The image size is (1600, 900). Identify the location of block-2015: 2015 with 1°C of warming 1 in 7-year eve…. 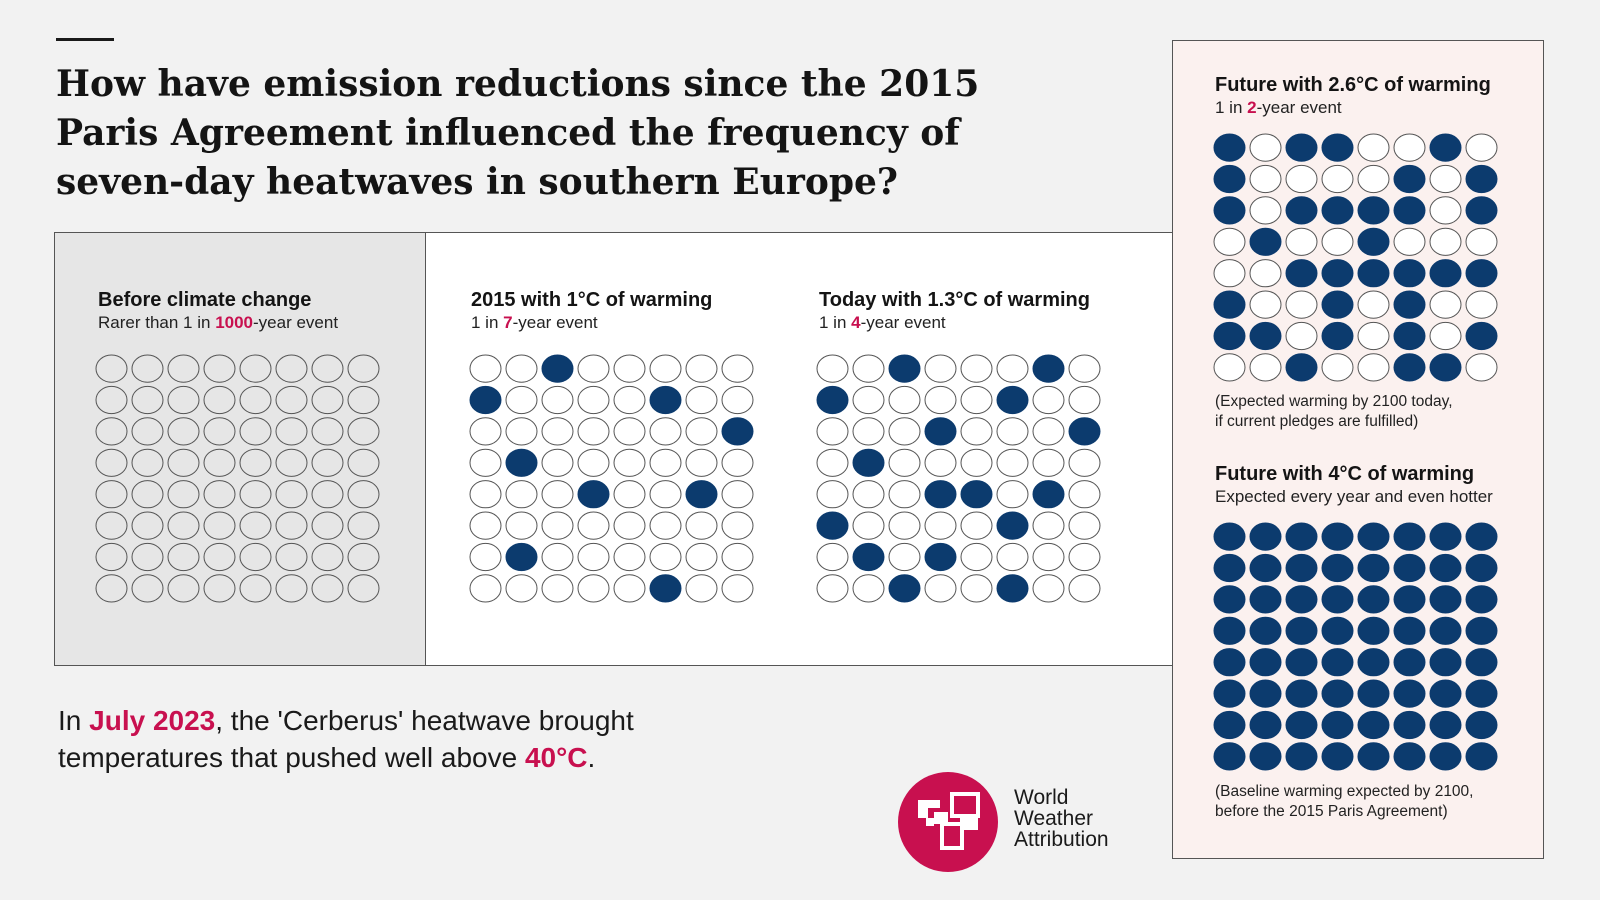
(591, 311).